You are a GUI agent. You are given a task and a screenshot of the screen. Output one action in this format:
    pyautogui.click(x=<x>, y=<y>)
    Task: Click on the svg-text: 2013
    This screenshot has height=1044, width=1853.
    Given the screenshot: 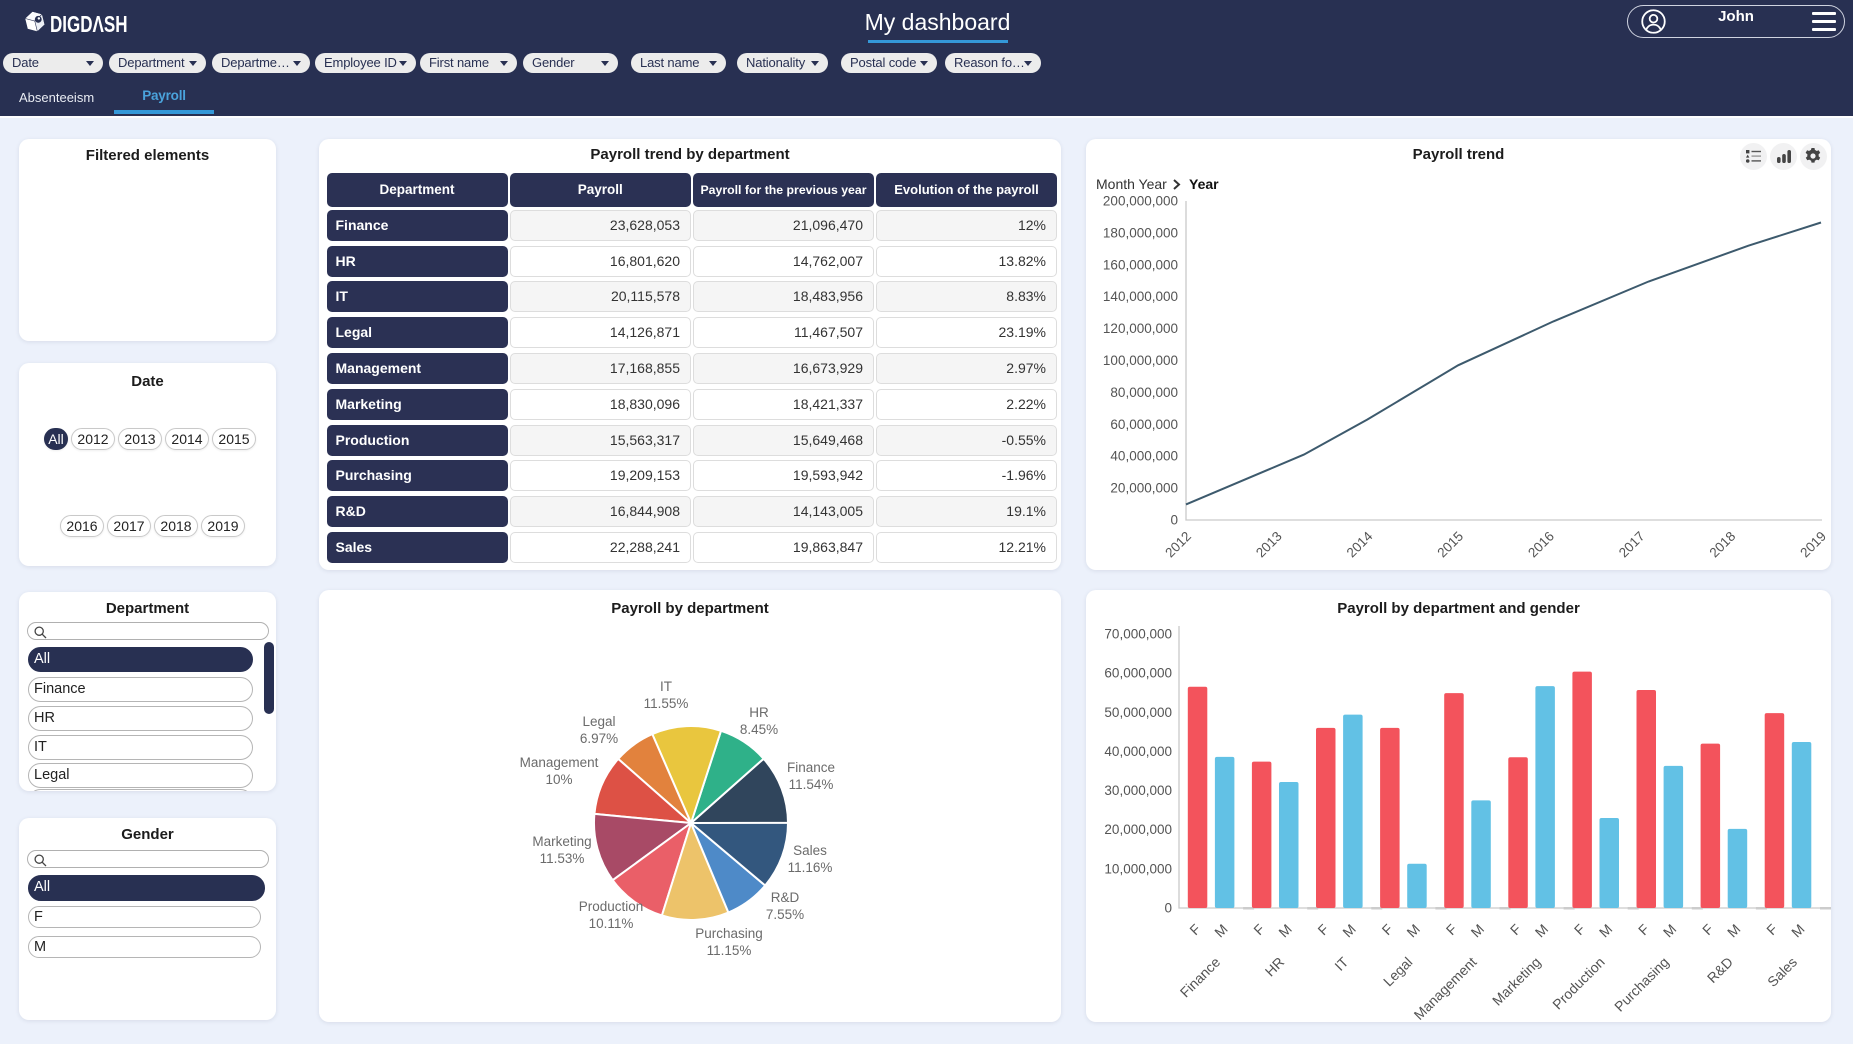 What is the action you would take?
    pyautogui.click(x=1269, y=545)
    